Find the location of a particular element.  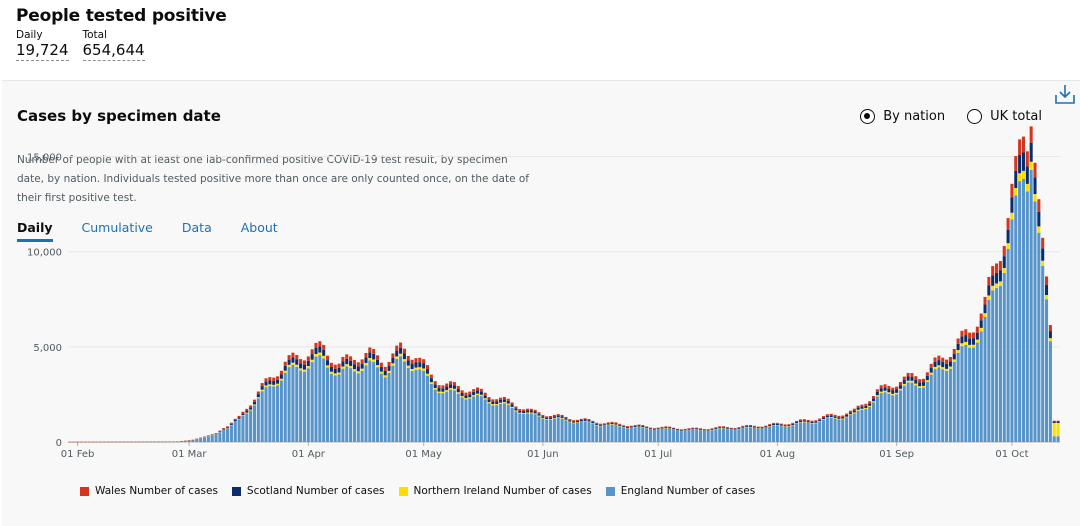

legend-item-wales: Wales Number of cases is located at coordinates (149, 491).